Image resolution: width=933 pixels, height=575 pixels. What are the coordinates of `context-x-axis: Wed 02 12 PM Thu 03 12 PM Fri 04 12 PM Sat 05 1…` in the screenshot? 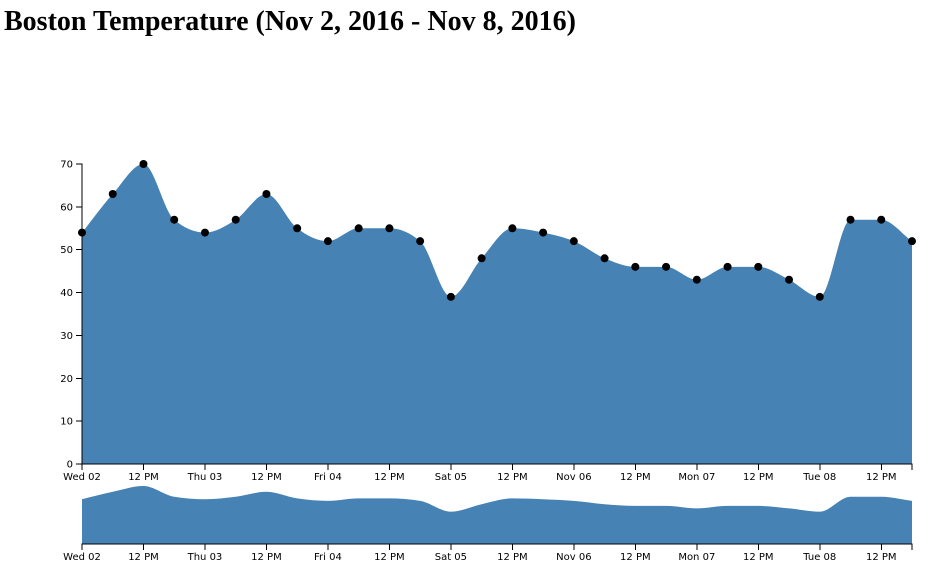 It's located at (488, 553).